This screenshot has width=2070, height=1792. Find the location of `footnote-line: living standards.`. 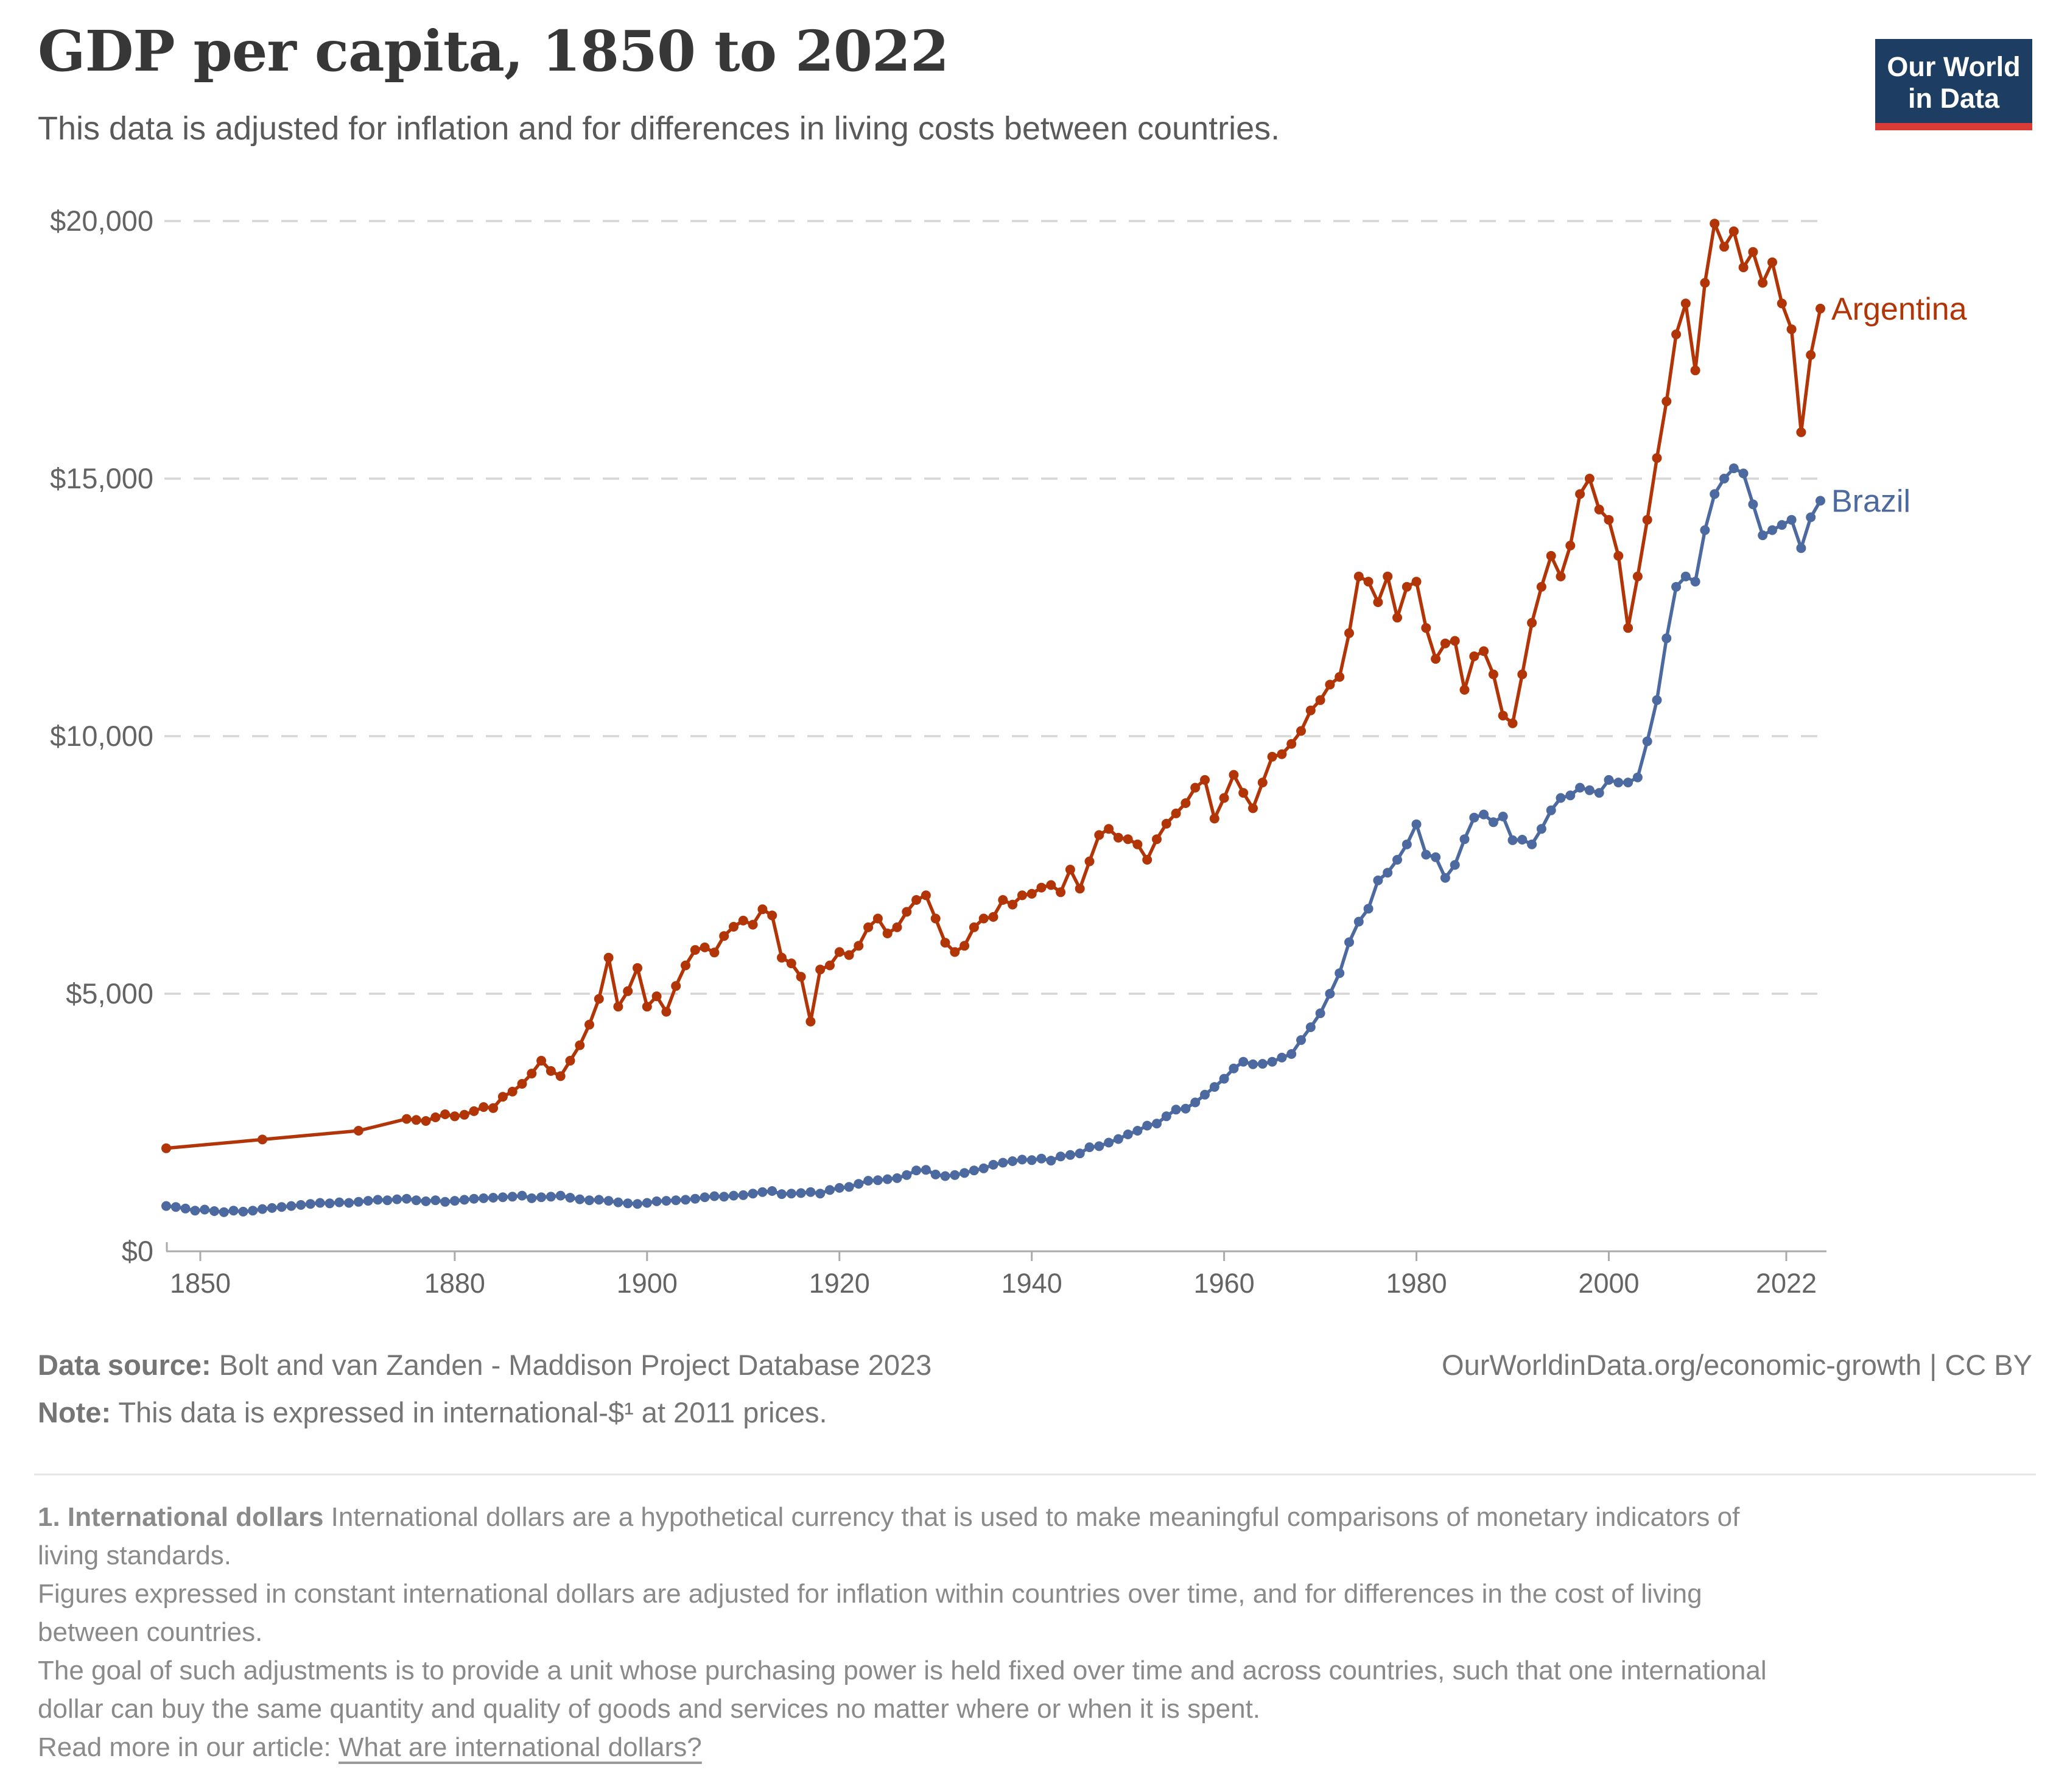

footnote-line: living standards. is located at coordinates (134, 1555).